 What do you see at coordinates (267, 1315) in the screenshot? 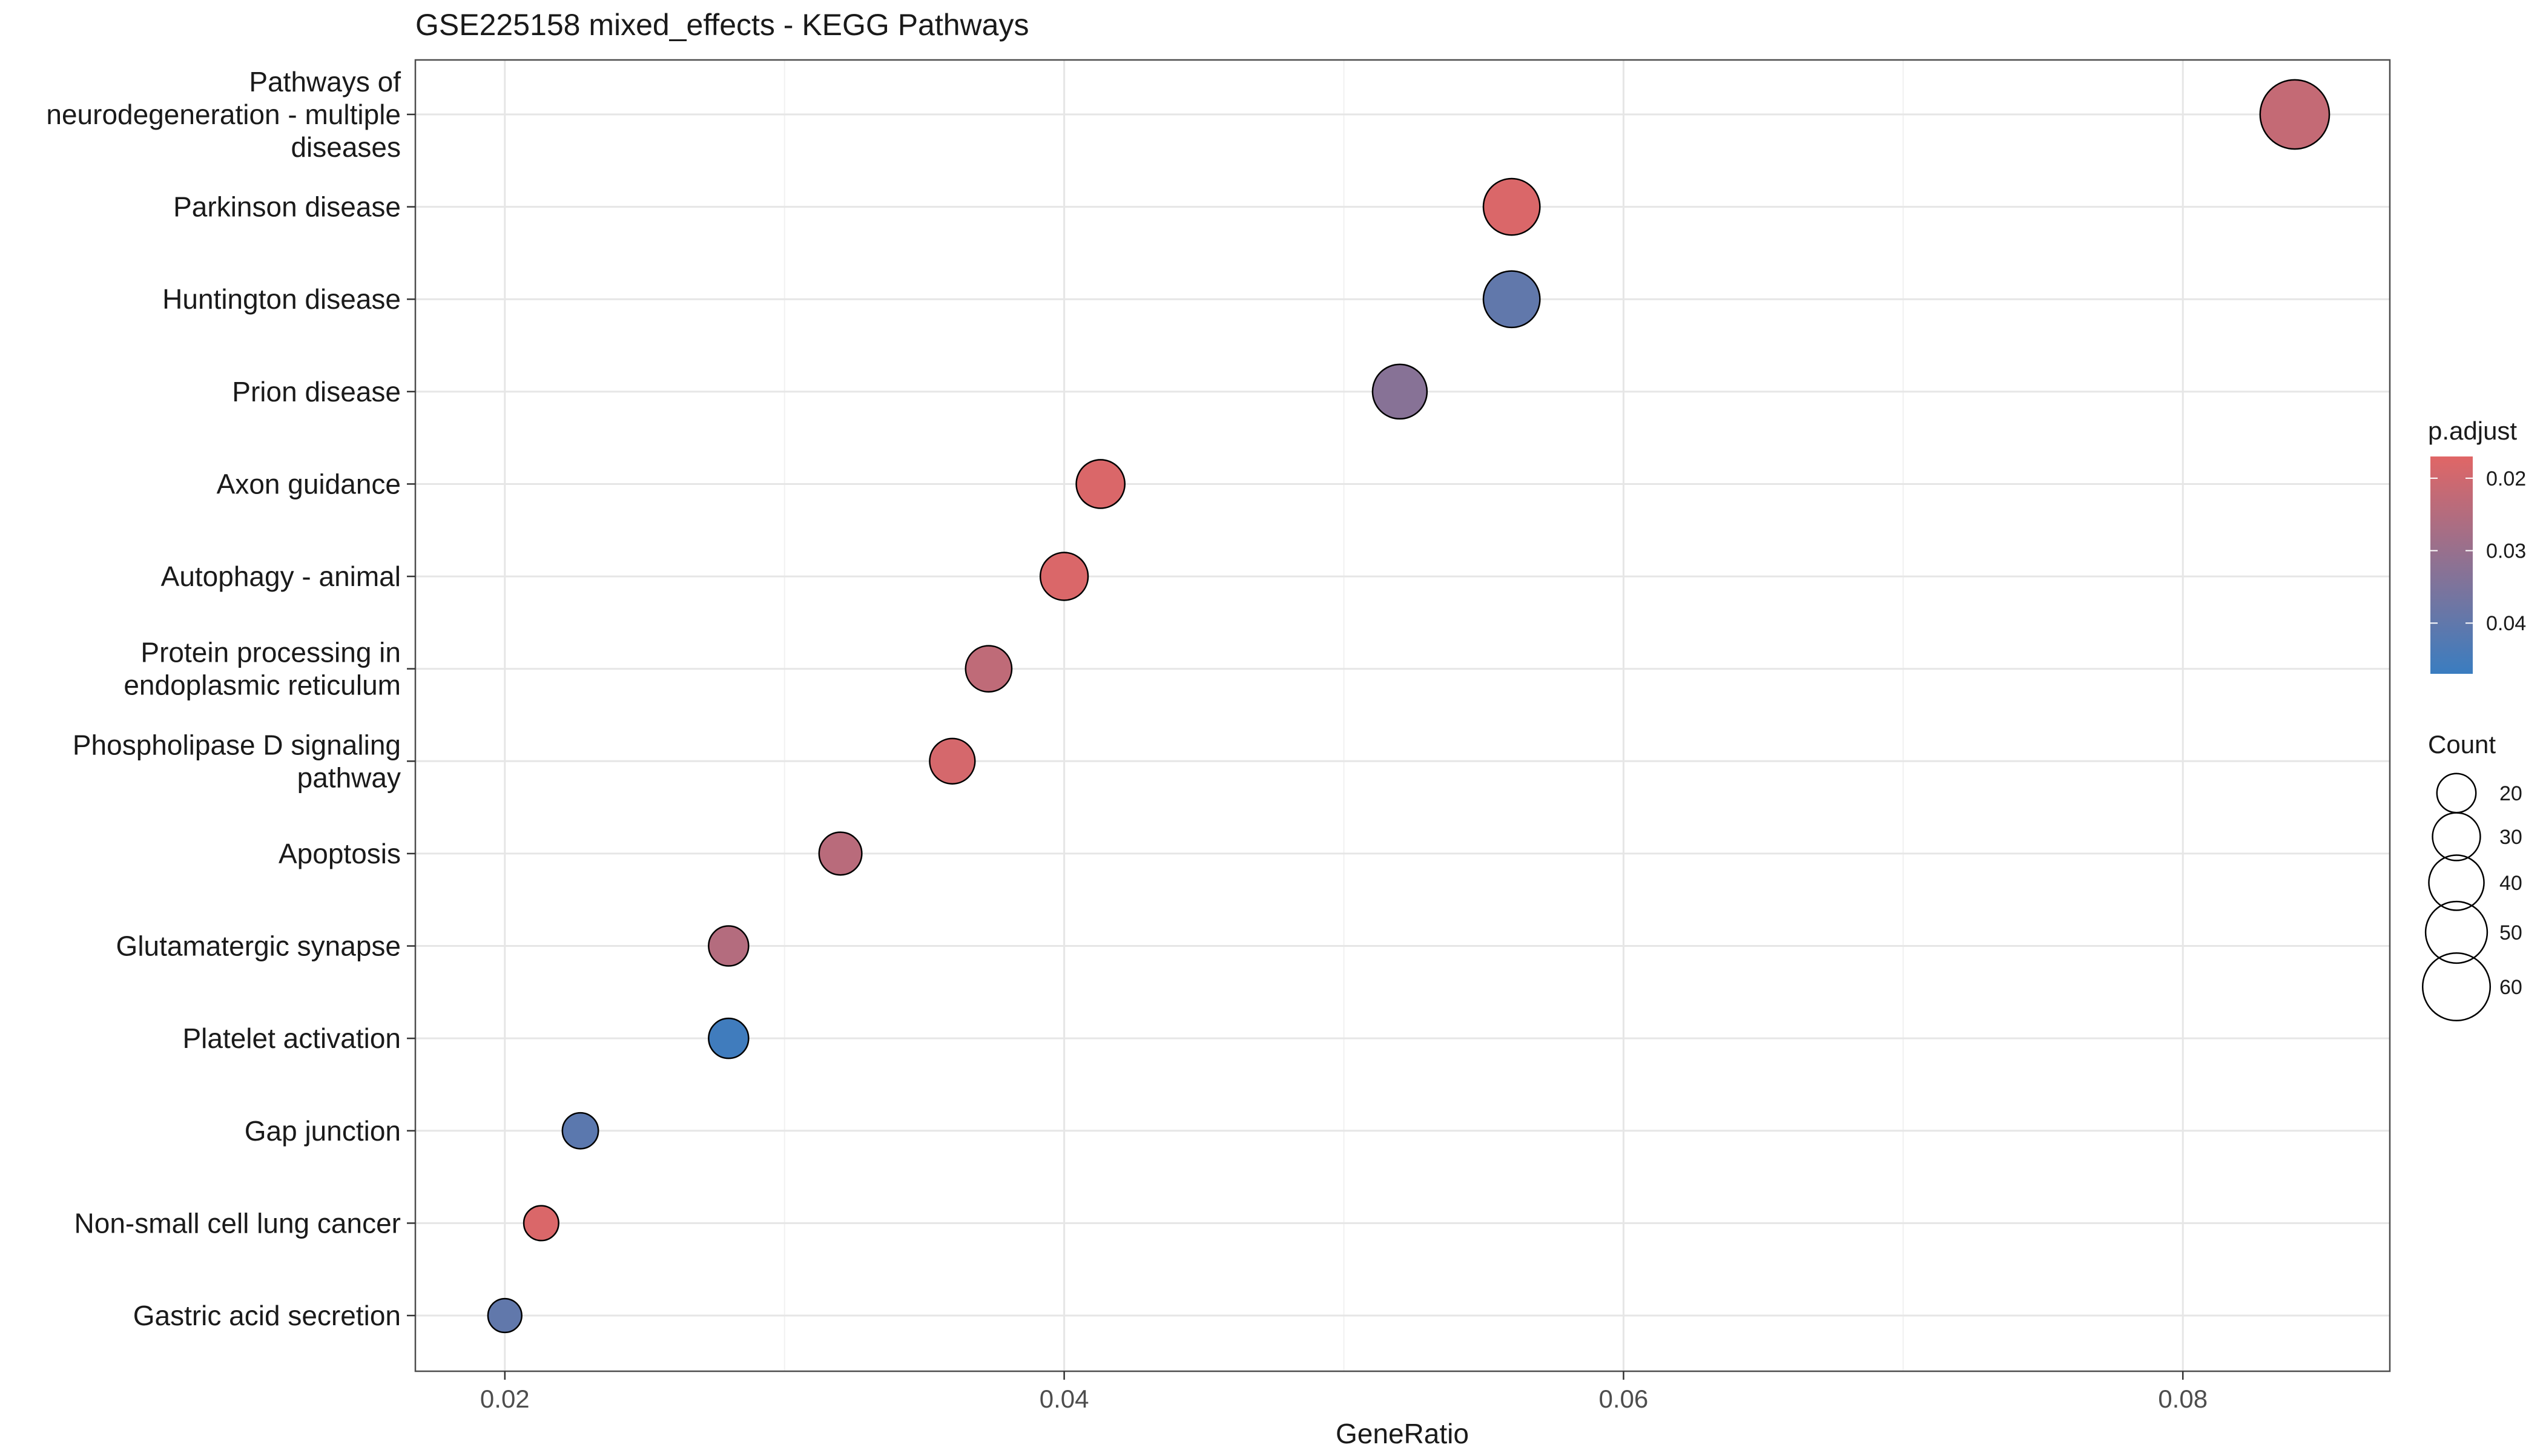
I see `y-category-label: Gastric acid secretion` at bounding box center [267, 1315].